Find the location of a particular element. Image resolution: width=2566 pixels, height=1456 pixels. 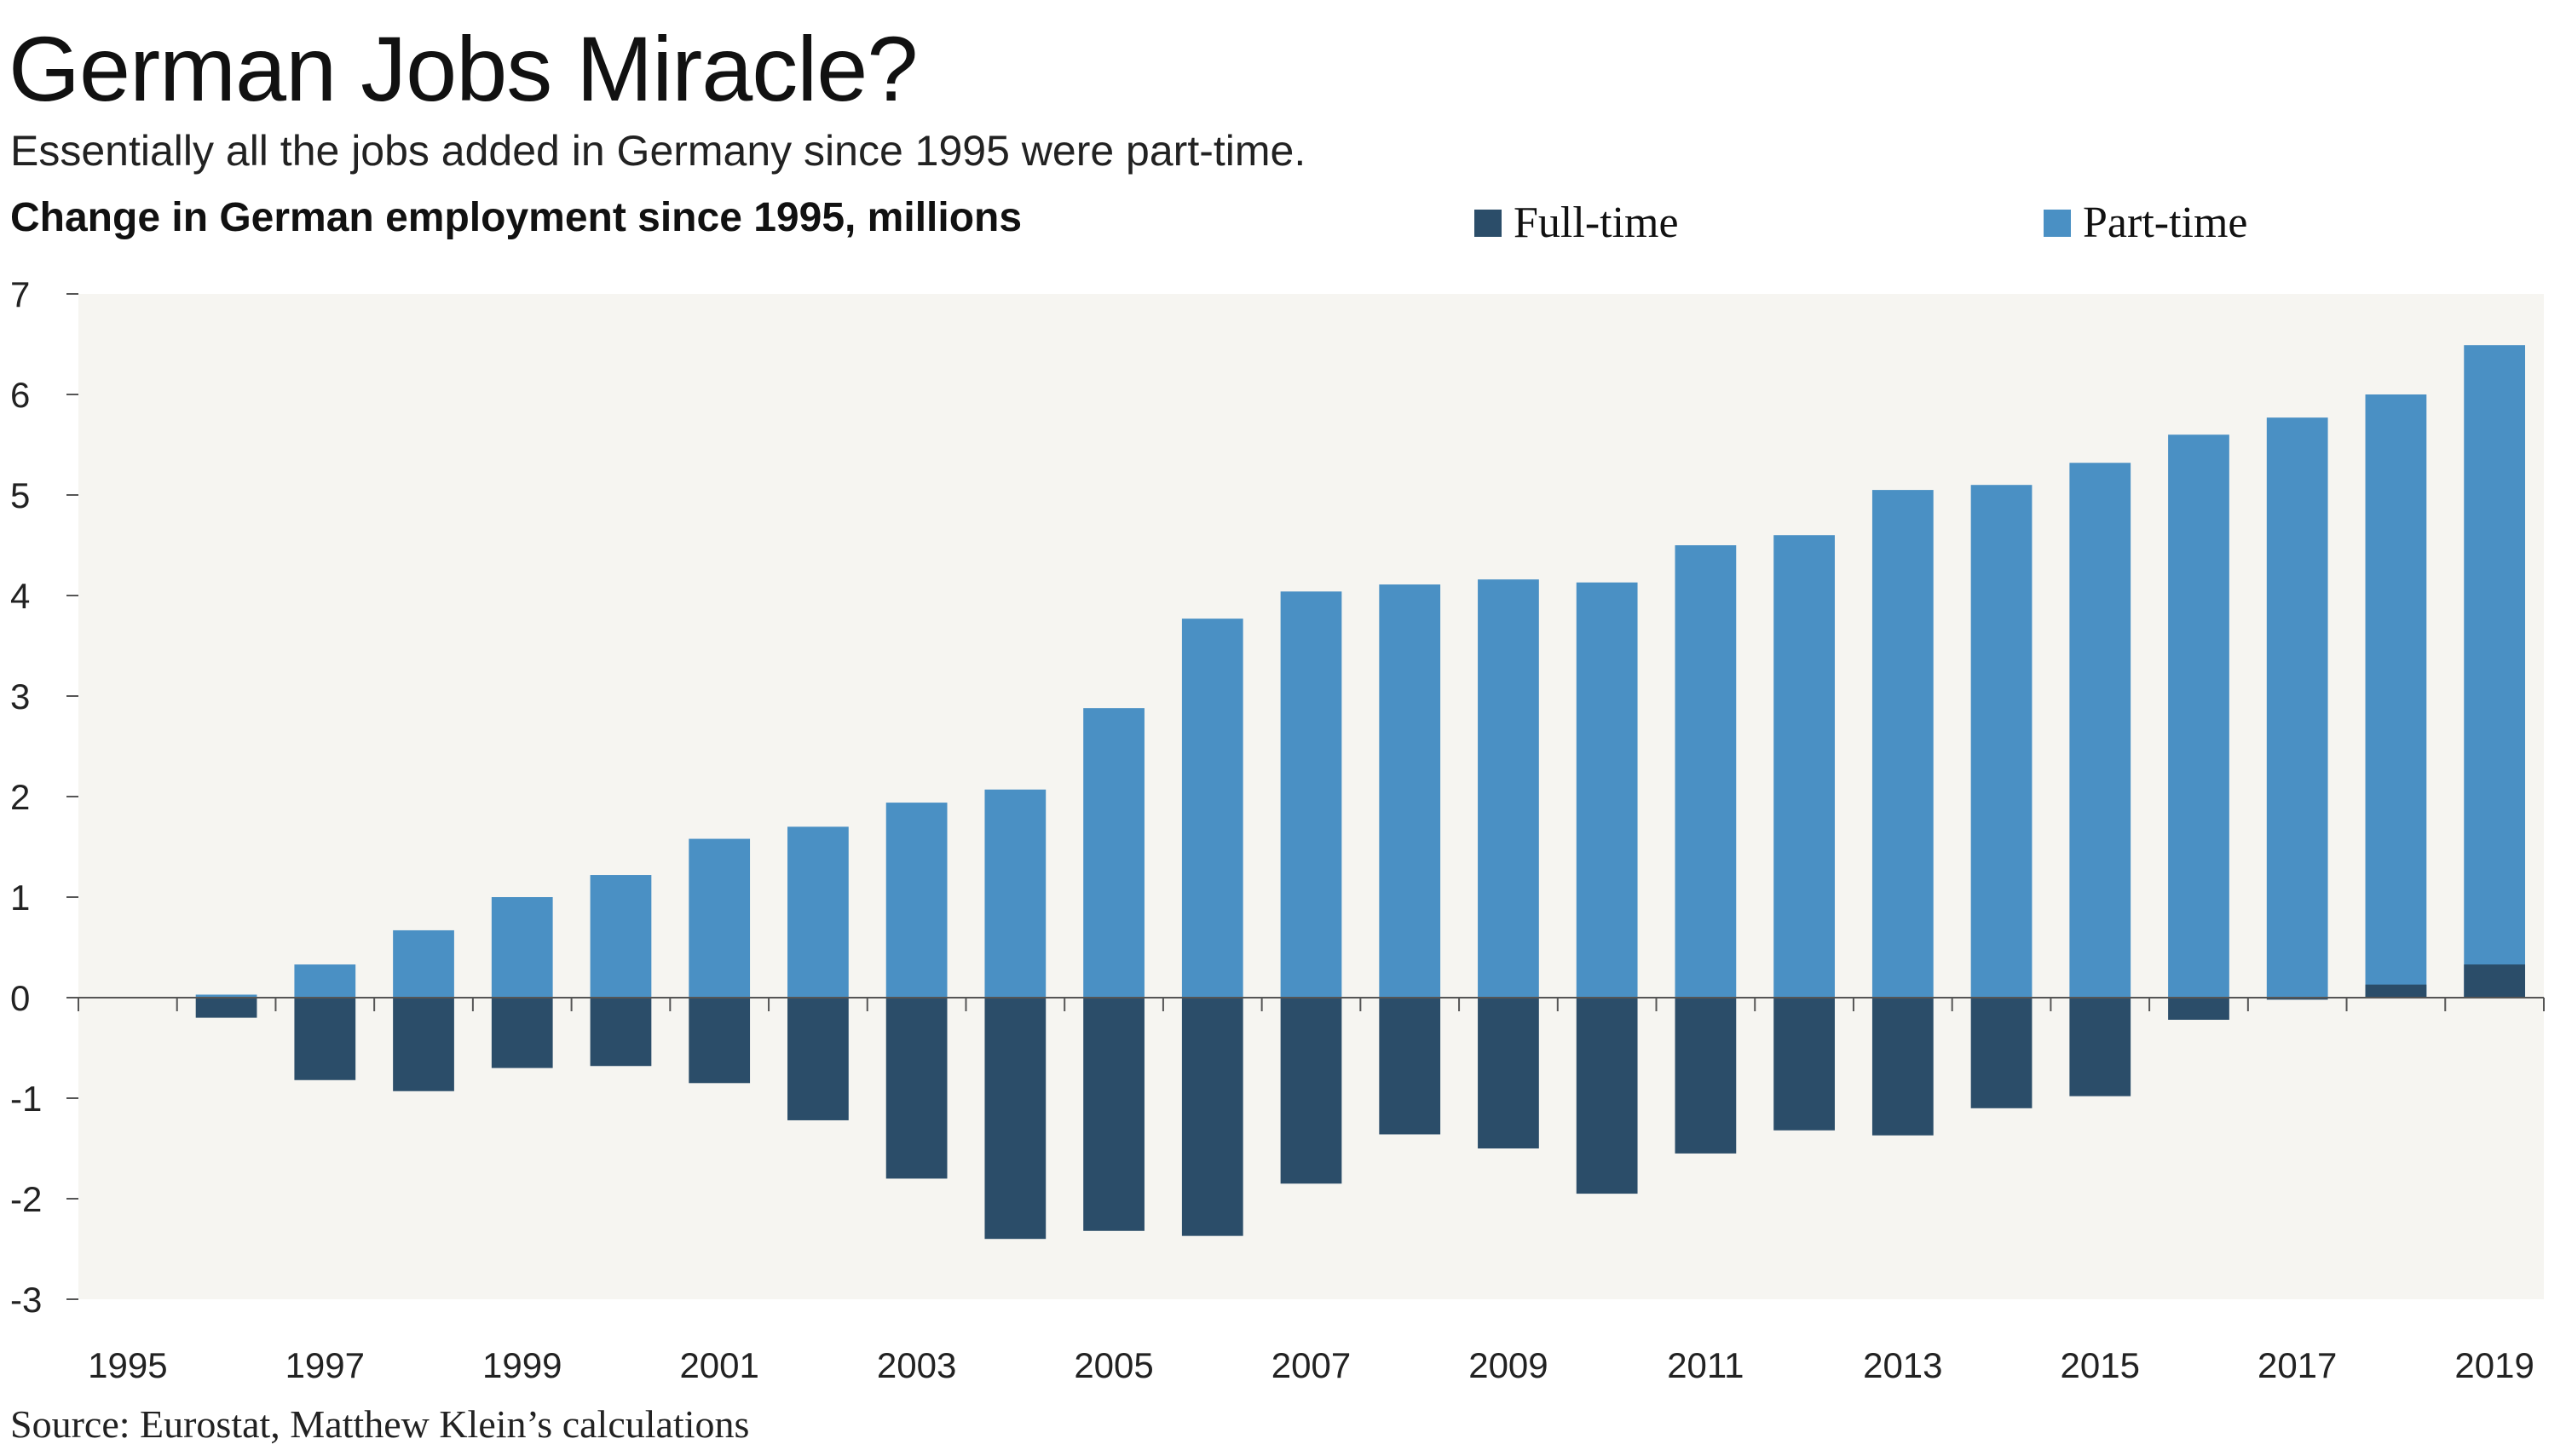

y-tick-label: 2 is located at coordinates (20, 797).